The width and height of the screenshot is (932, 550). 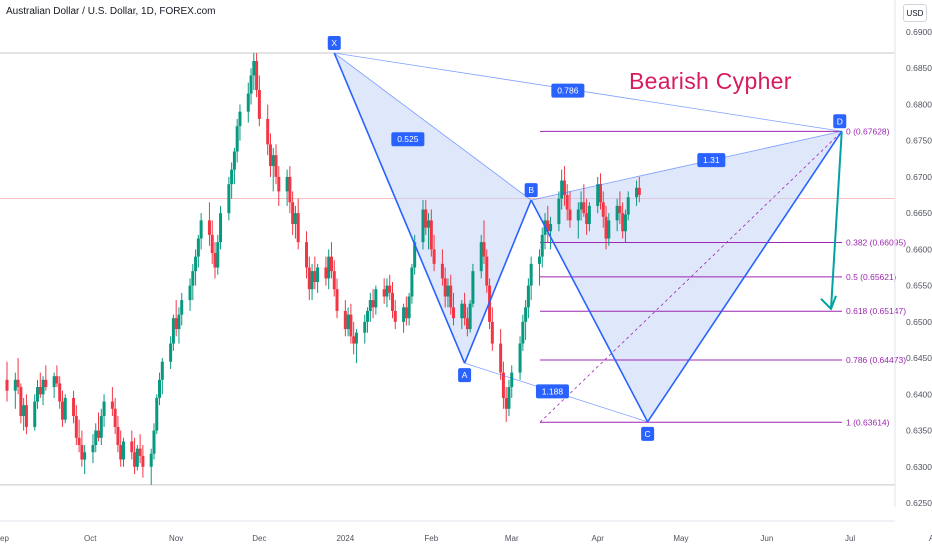 What do you see at coordinates (686, 165) in the screenshot?
I see `ratio-line-bd` at bounding box center [686, 165].